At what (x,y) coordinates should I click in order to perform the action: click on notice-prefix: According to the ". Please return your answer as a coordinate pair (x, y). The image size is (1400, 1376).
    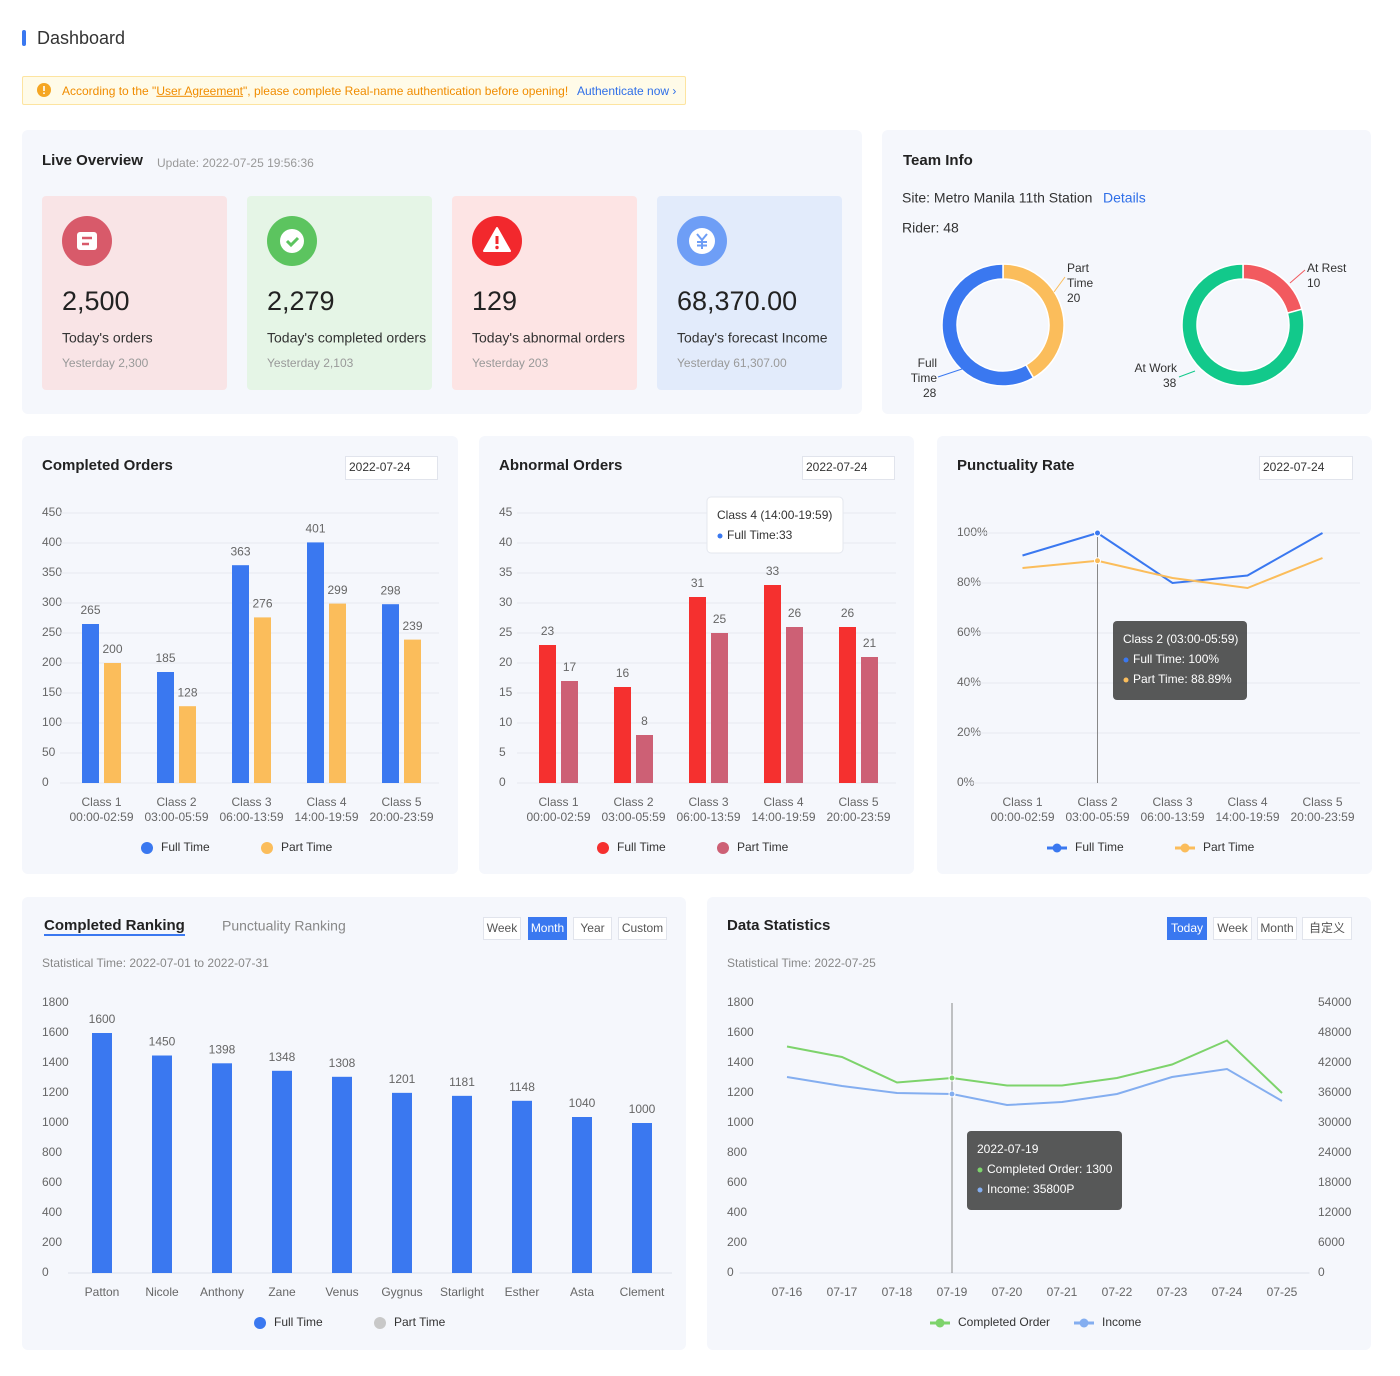
    Looking at the image, I should click on (109, 90).